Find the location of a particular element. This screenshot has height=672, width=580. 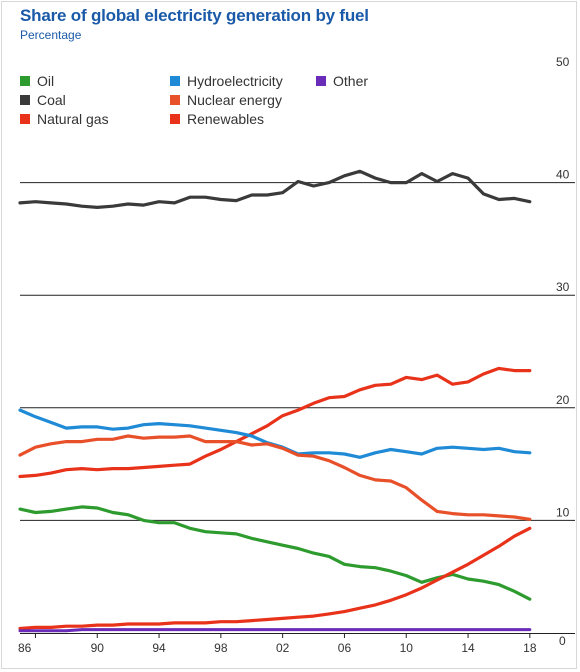

x-tick-label: 10 is located at coordinates (407, 648).